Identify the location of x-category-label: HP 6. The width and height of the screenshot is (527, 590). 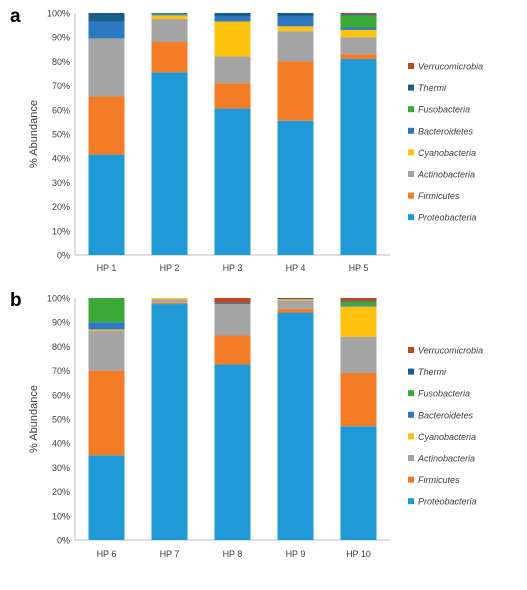
(107, 554).